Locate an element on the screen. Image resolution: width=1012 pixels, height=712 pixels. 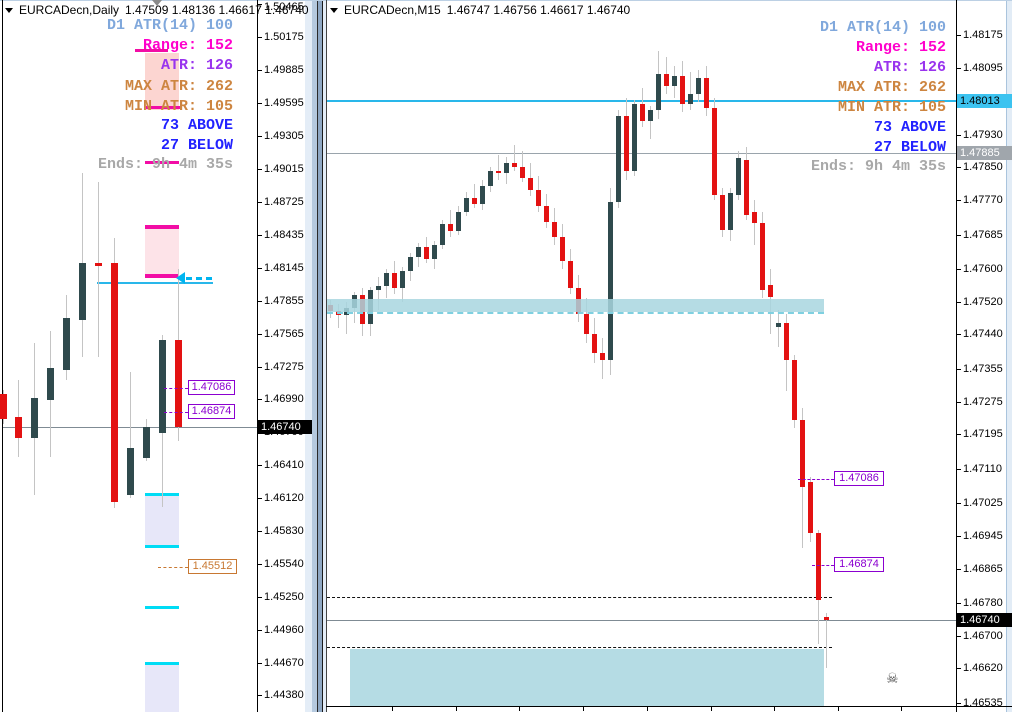
axis-price-label: 1.49885 is located at coordinates (284, 70).